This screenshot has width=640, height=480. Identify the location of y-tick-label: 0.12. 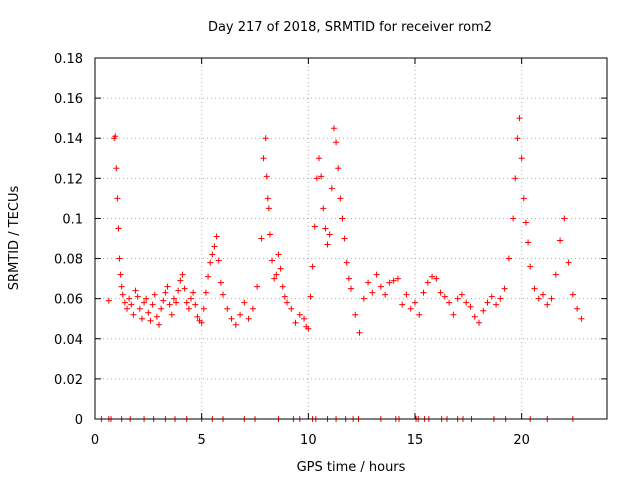
(68, 179).